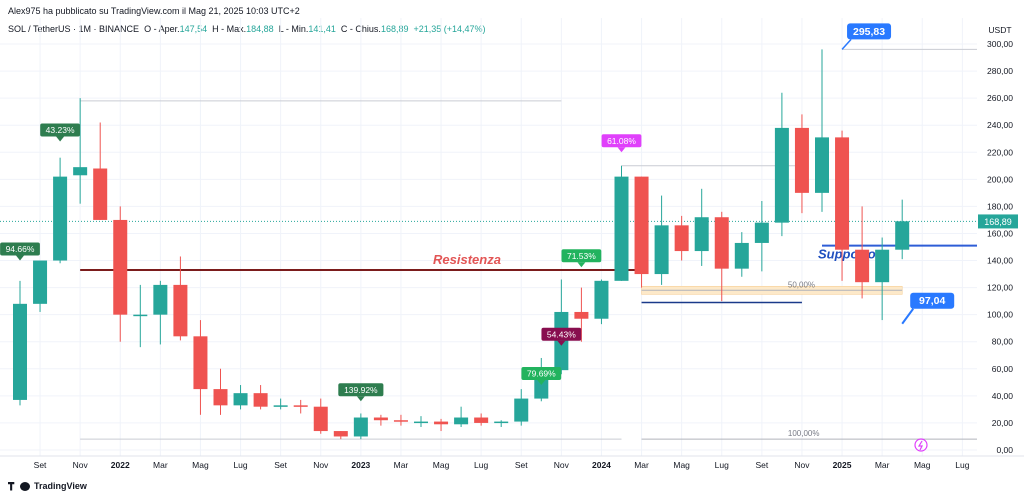 This screenshot has height=497, width=1024. What do you see at coordinates (1000, 98) in the screenshot?
I see `y-tick-label: 260,00` at bounding box center [1000, 98].